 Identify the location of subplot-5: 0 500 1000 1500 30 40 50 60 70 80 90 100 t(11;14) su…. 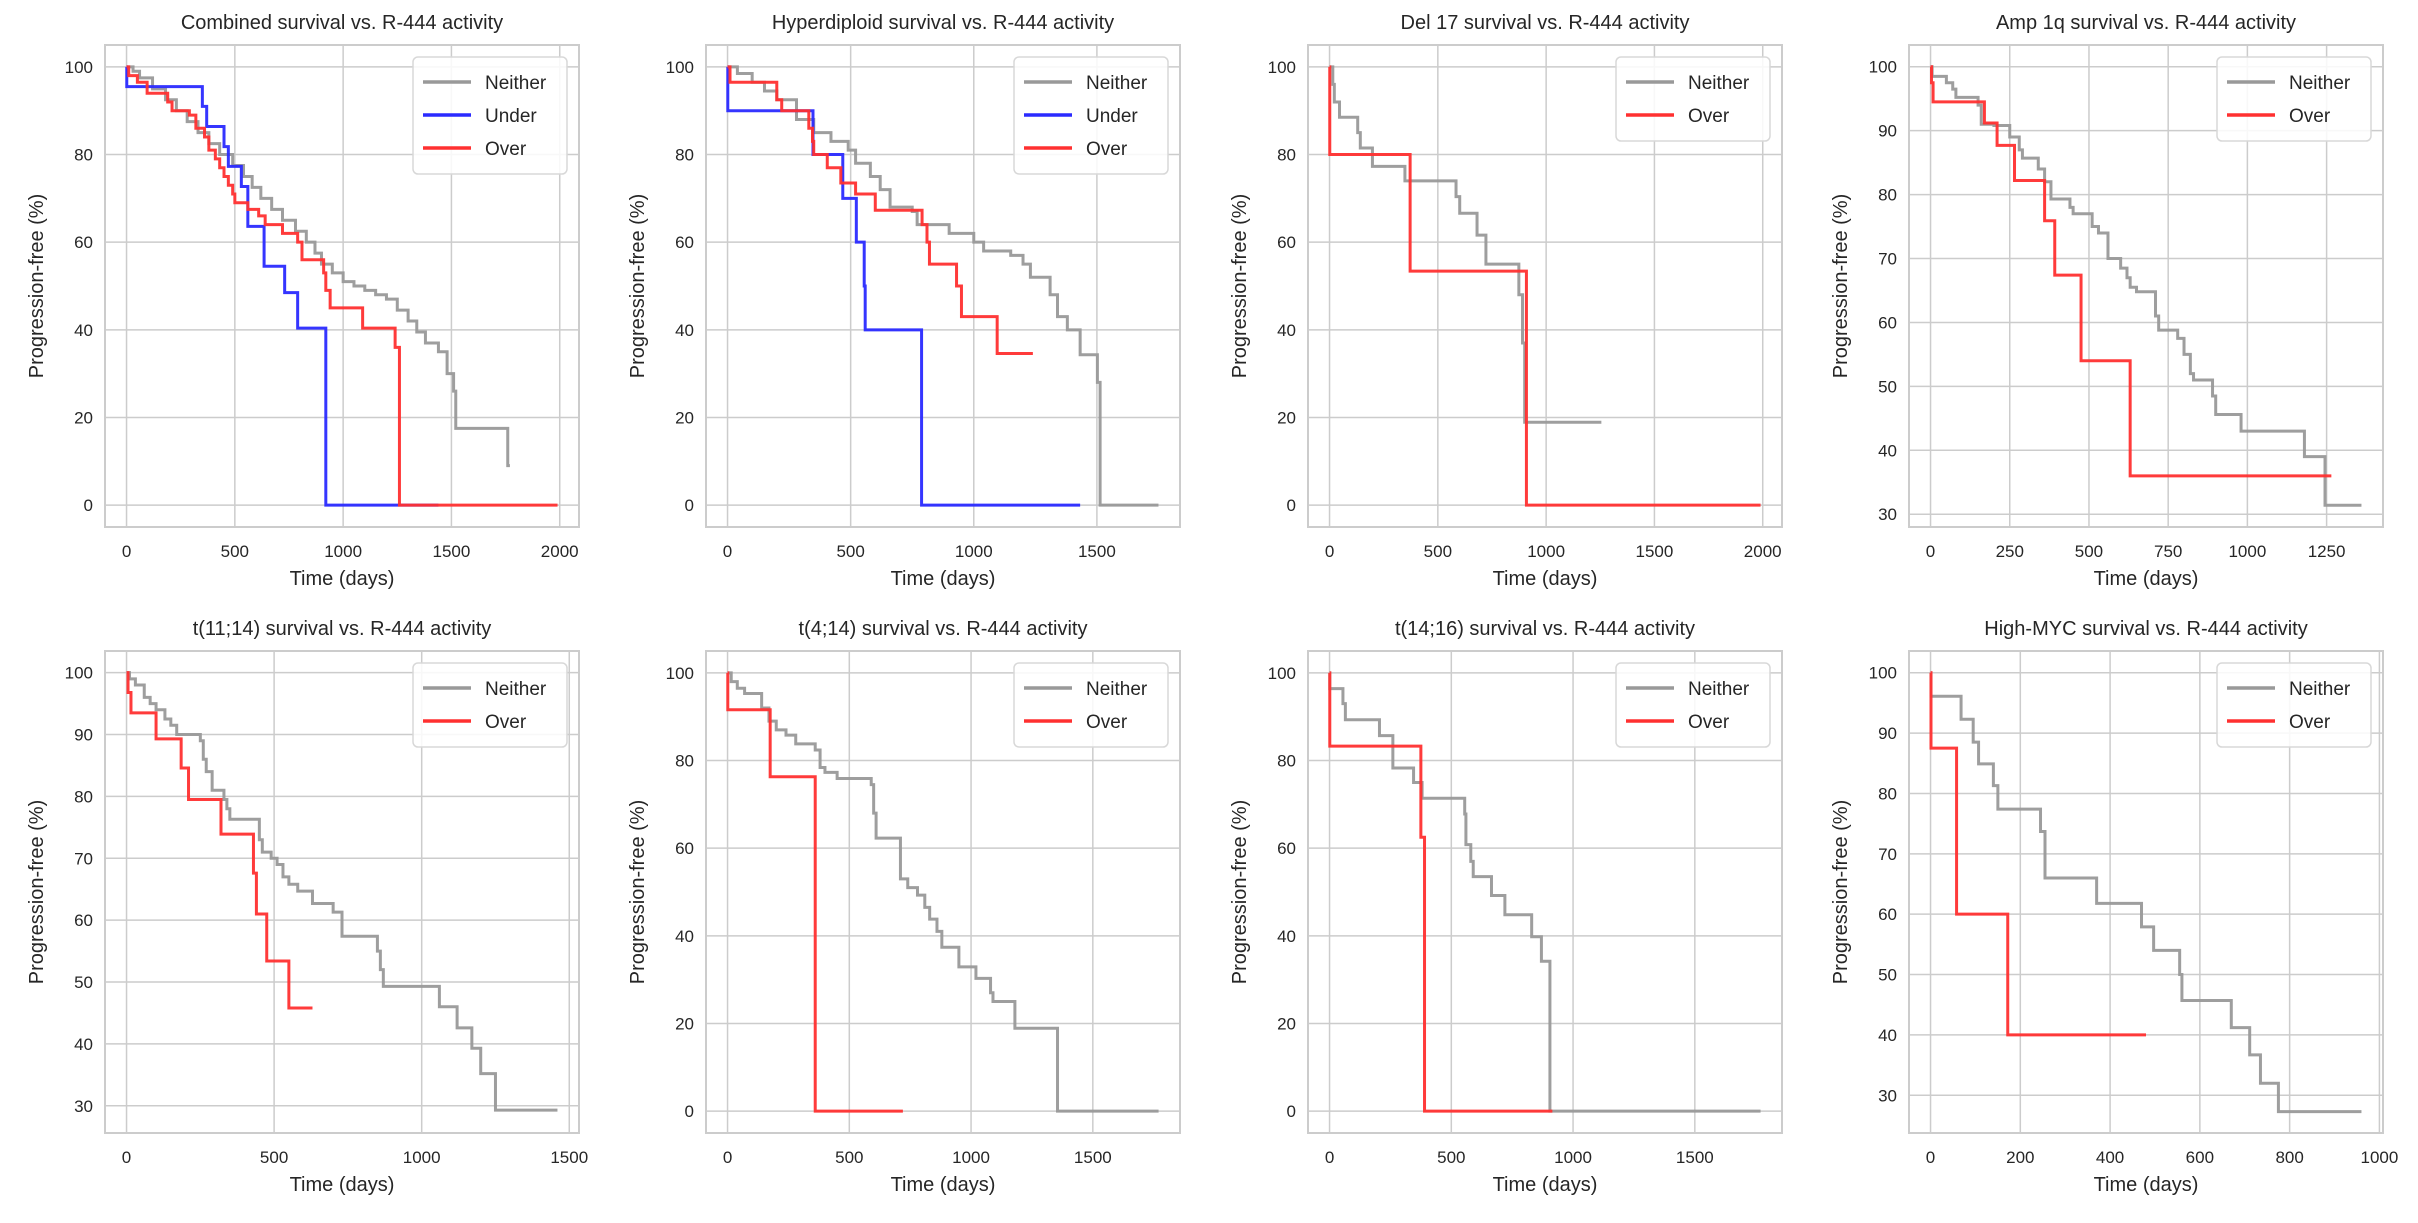
(307, 907).